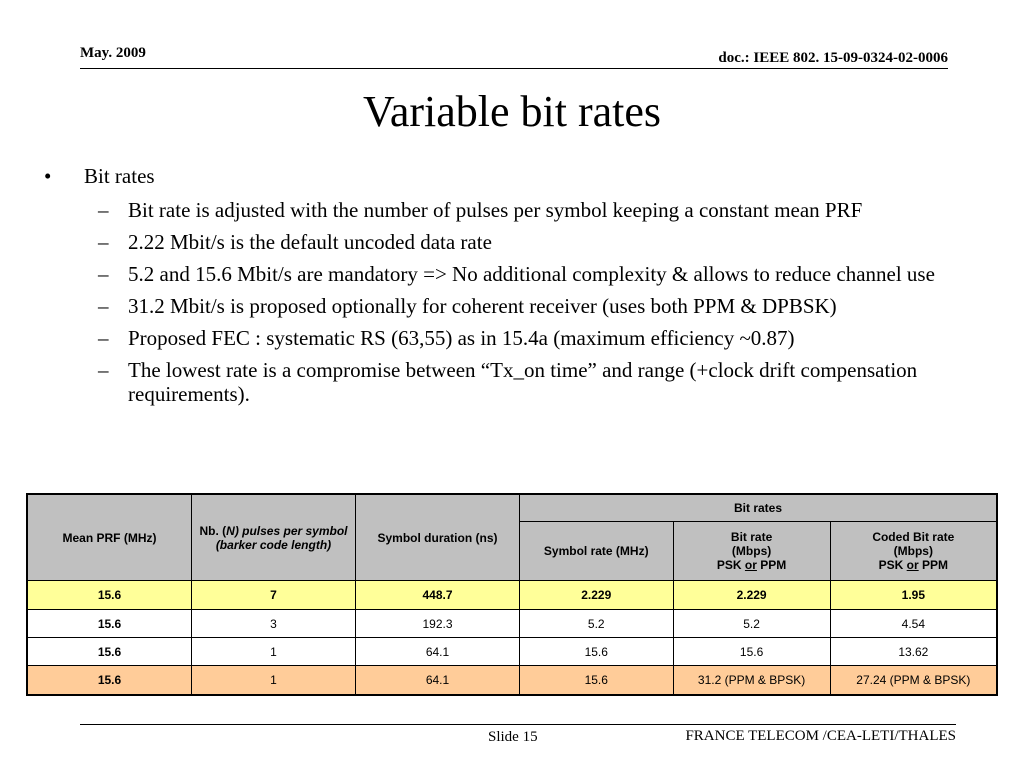  I want to click on header-symbol-duration: Symbol duration (ns), so click(437, 537).